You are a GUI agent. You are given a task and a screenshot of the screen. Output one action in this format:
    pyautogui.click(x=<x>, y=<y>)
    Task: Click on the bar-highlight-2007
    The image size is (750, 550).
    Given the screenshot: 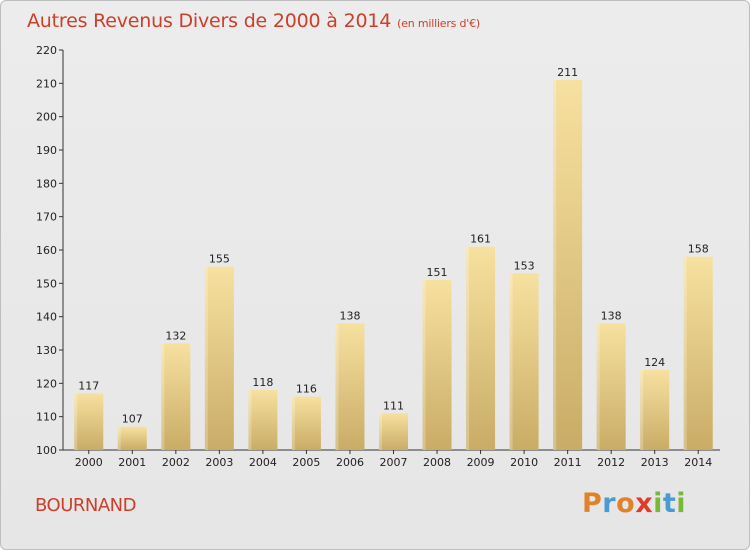 What is the action you would take?
    pyautogui.click(x=380, y=431)
    